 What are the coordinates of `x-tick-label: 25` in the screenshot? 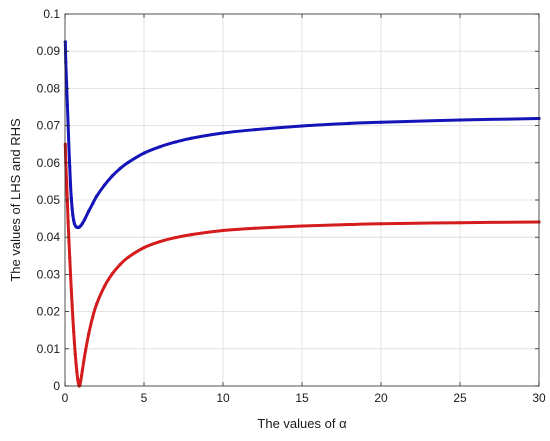 It's located at (460, 398).